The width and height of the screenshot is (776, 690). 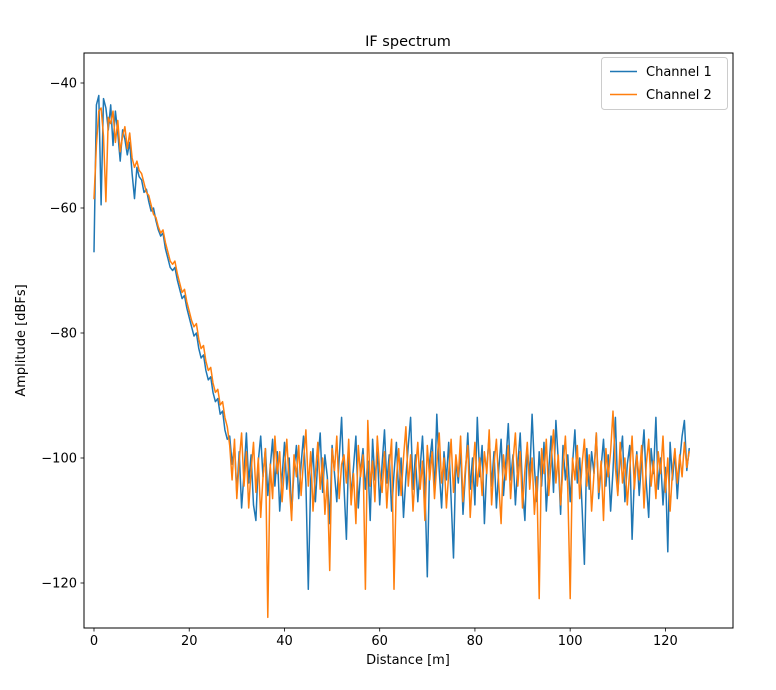 What do you see at coordinates (665, 641) in the screenshot?
I see `x-tick-label: 120` at bounding box center [665, 641].